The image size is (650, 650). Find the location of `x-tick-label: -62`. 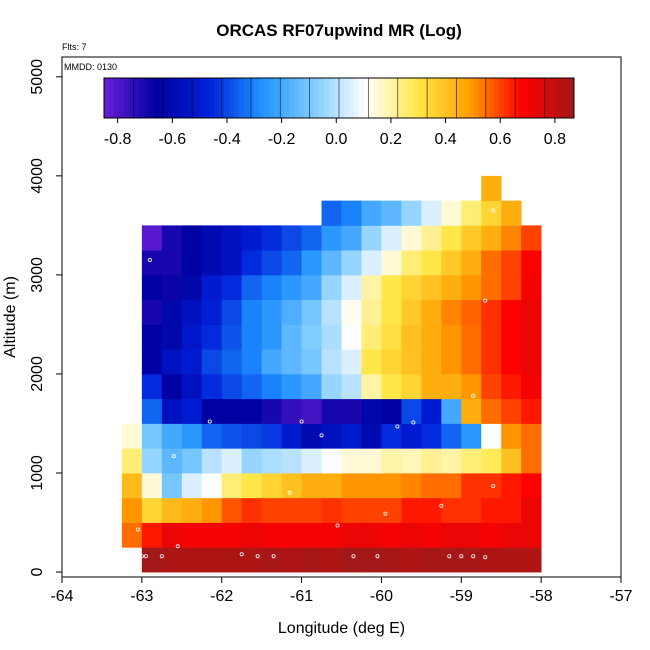

x-tick-label: -62 is located at coordinates (221, 596).